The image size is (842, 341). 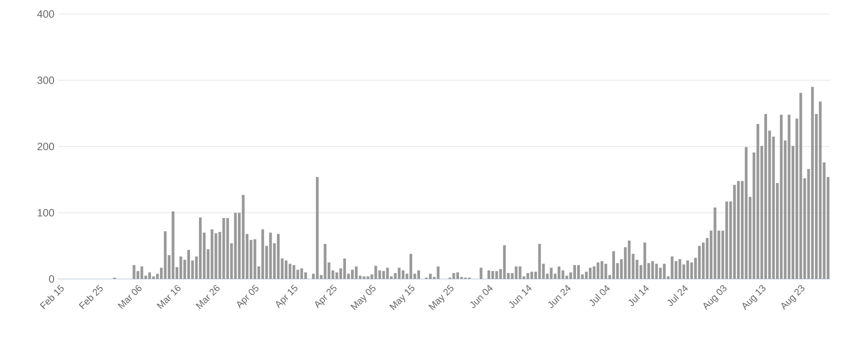 What do you see at coordinates (520, 296) in the screenshot?
I see `x-tick-label: Jun 14` at bounding box center [520, 296].